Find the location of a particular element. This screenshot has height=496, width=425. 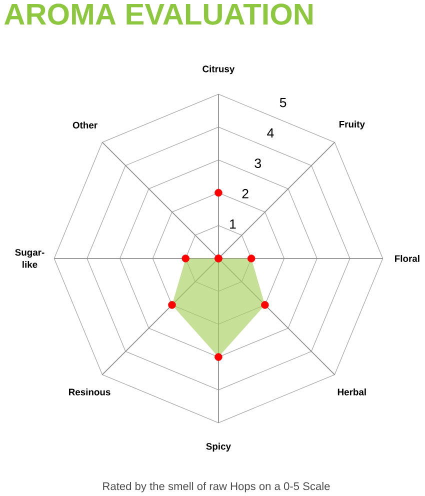

y-tick-label: 4 is located at coordinates (270, 133).